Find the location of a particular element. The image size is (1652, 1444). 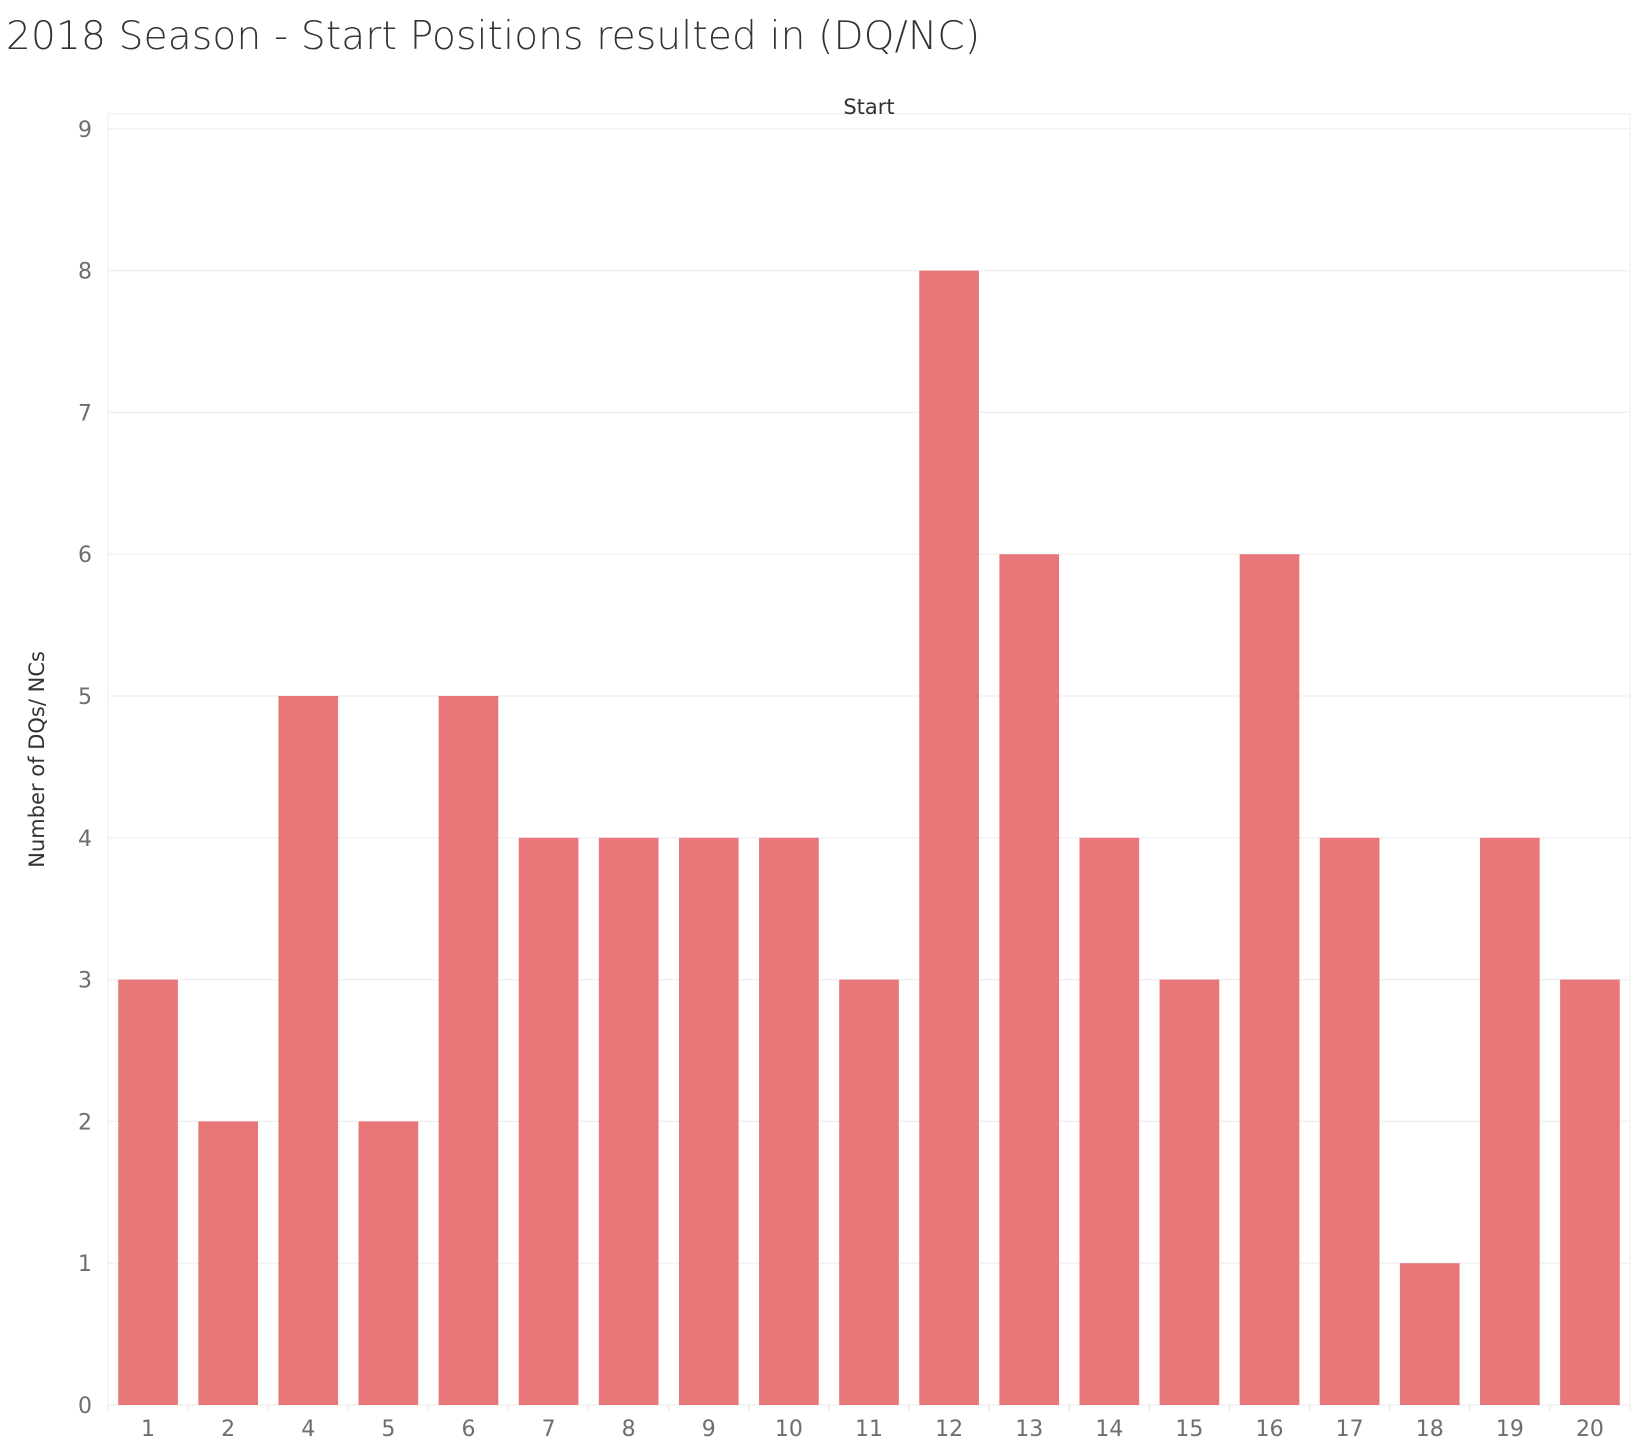

x-tick-label: 15 is located at coordinates (1189, 1429).